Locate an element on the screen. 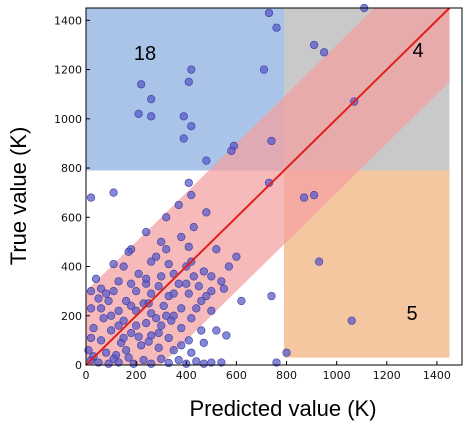 This screenshot has height=442, width=469. y-tick-label-7: 1400 is located at coordinates (68, 20).